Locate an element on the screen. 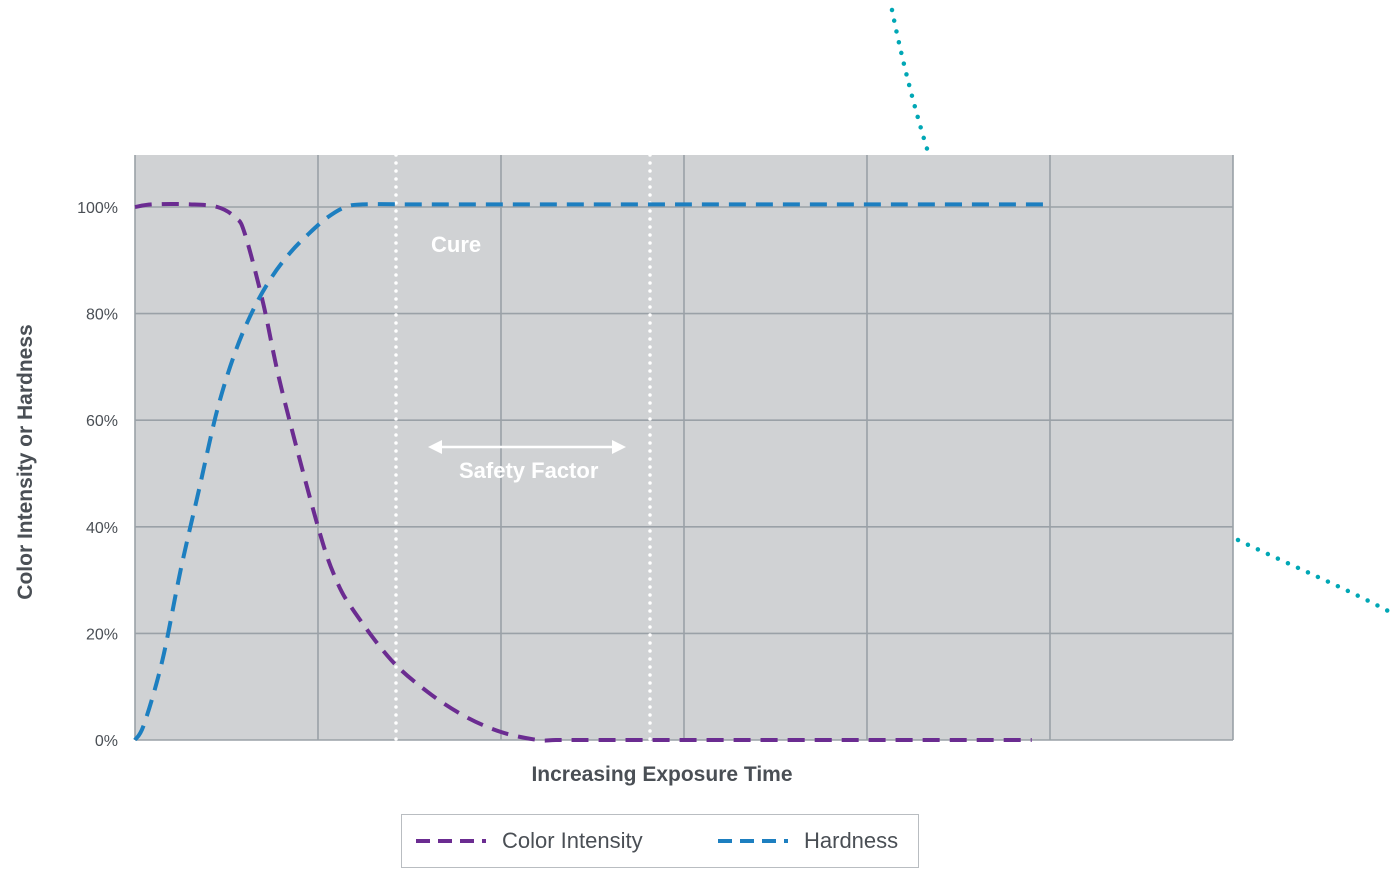 This screenshot has width=1400, height=869. y-tick-label: 100% is located at coordinates (97, 208).